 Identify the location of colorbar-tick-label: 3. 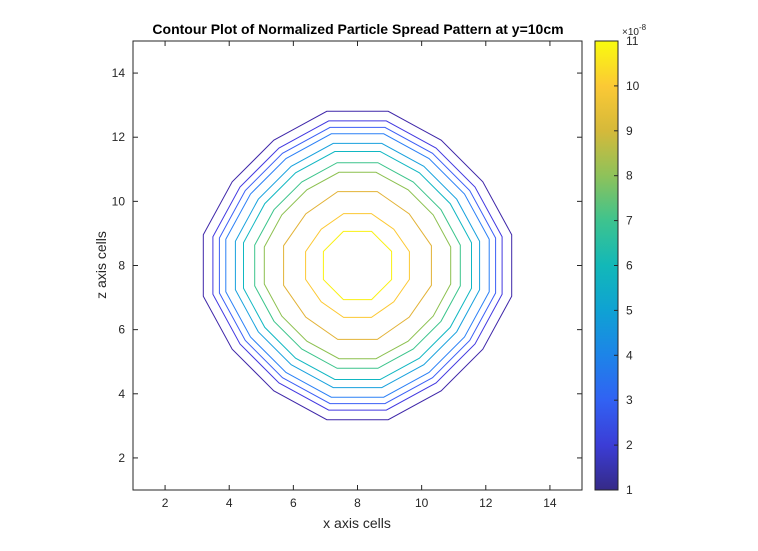
(629, 400).